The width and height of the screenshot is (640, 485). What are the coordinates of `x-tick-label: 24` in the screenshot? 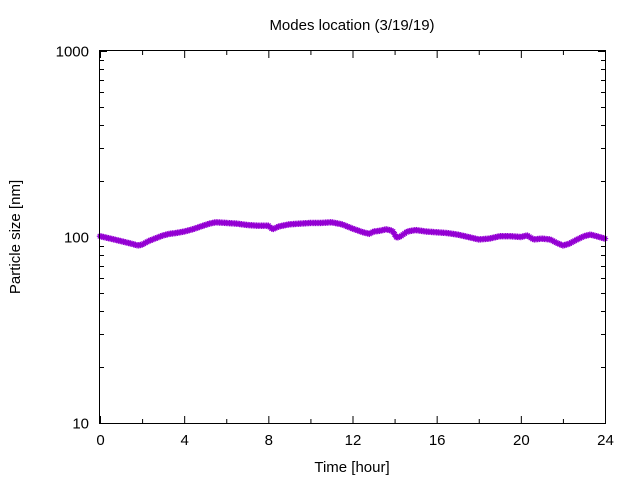 It's located at (605, 440).